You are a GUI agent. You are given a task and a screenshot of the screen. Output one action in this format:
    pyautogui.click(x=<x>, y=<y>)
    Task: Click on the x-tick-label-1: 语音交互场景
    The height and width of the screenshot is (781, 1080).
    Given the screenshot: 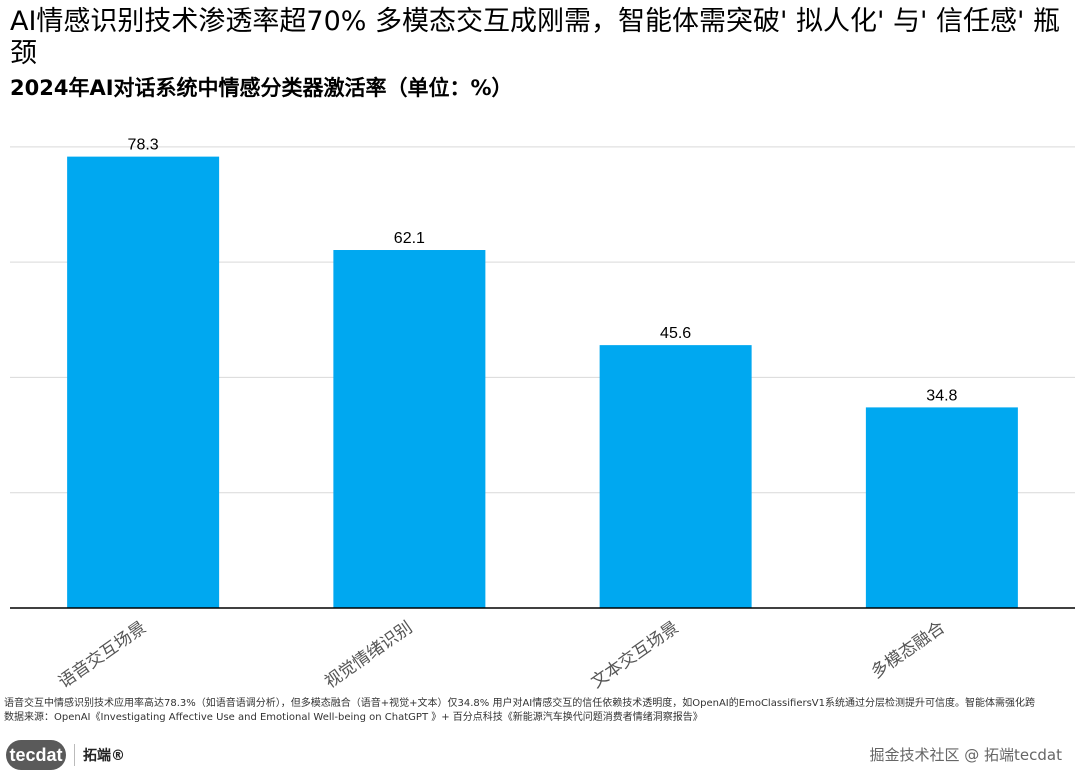 What is the action you would take?
    pyautogui.click(x=102, y=655)
    